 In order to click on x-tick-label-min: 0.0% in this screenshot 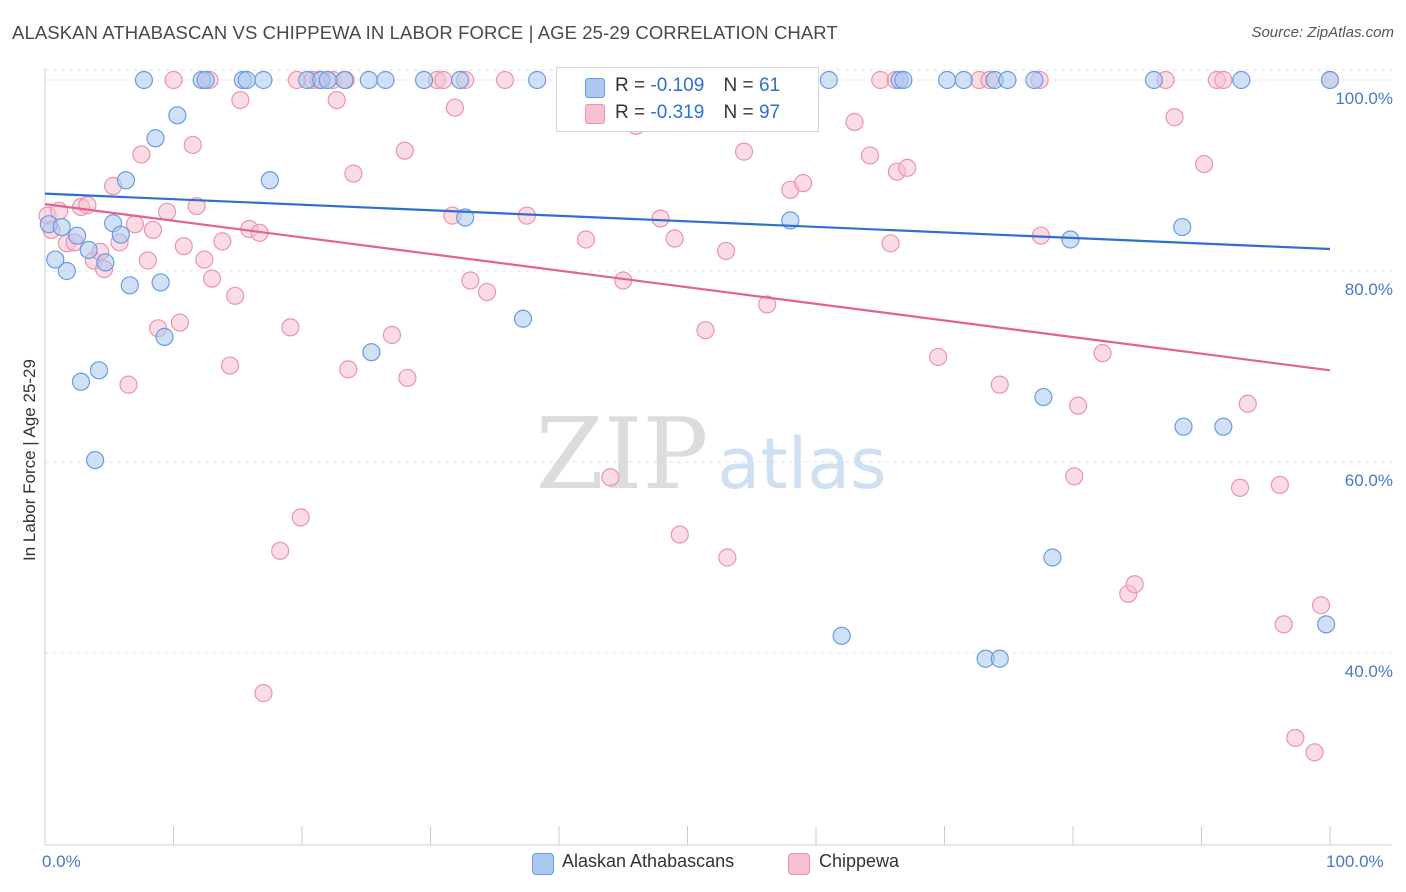, I will do `click(61, 861)`.